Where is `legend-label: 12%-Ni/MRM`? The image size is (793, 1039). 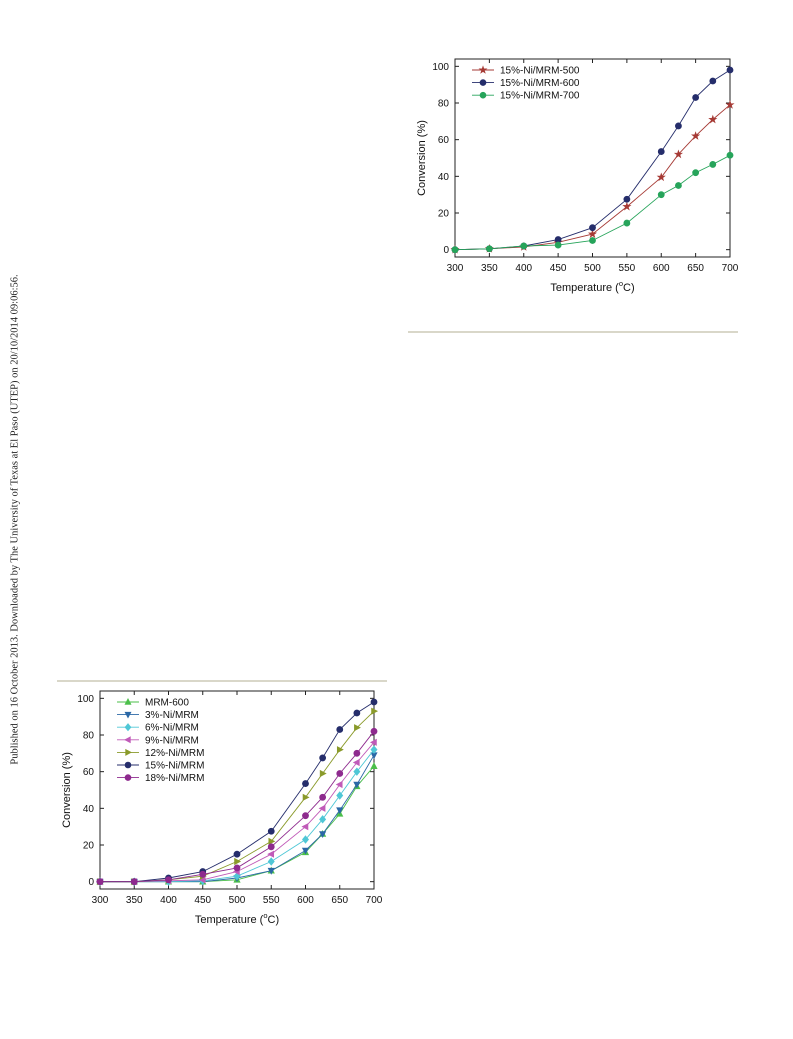 legend-label: 12%-Ni/MRM is located at coordinates (174, 753).